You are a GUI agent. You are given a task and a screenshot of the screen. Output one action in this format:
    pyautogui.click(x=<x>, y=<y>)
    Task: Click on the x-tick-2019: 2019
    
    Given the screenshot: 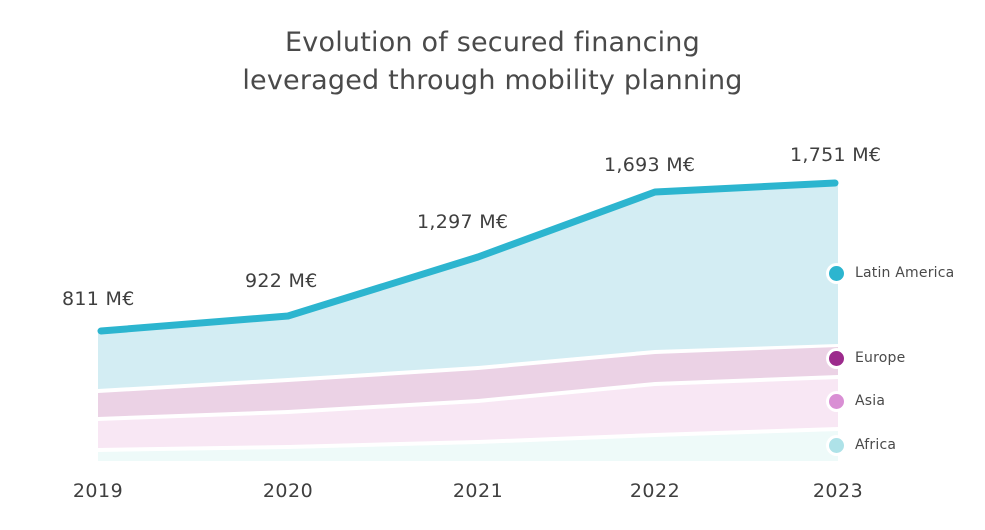 What is the action you would take?
    pyautogui.click(x=98, y=491)
    